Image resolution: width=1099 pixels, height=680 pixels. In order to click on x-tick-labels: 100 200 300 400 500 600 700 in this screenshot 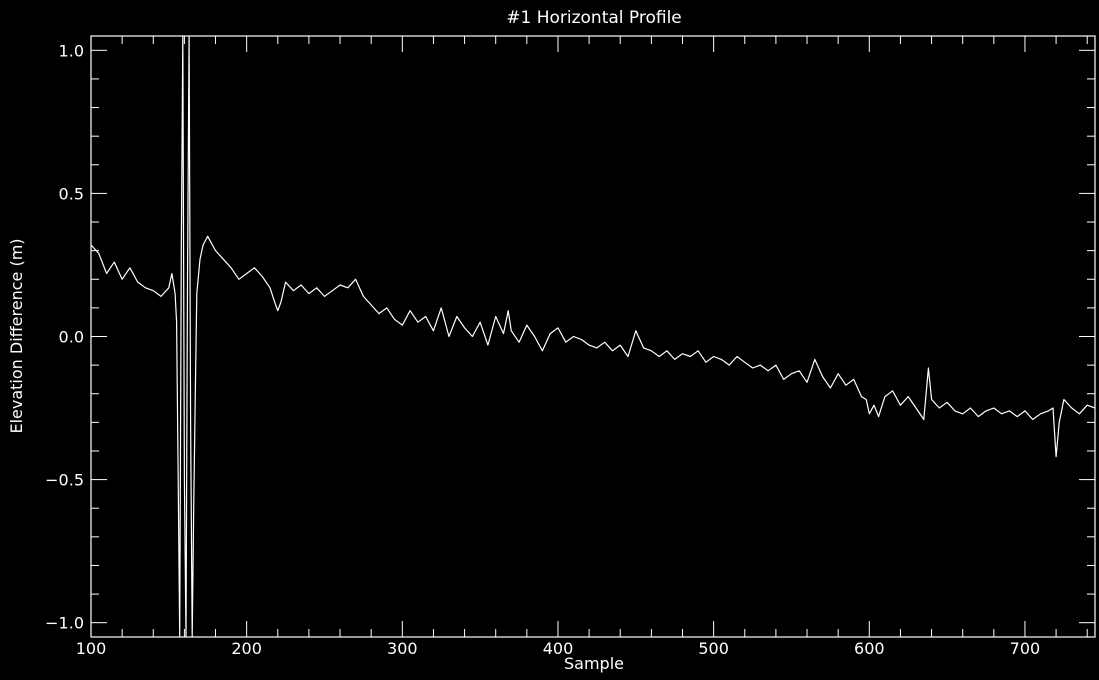, I will do `click(558, 648)`.